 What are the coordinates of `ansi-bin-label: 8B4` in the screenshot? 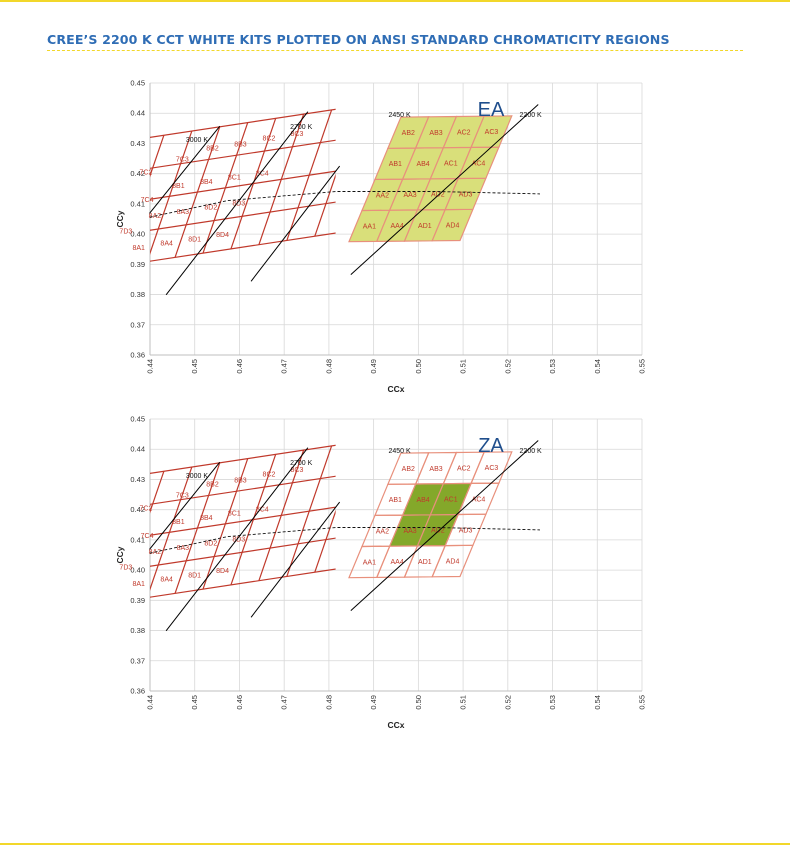 It's located at (206, 518).